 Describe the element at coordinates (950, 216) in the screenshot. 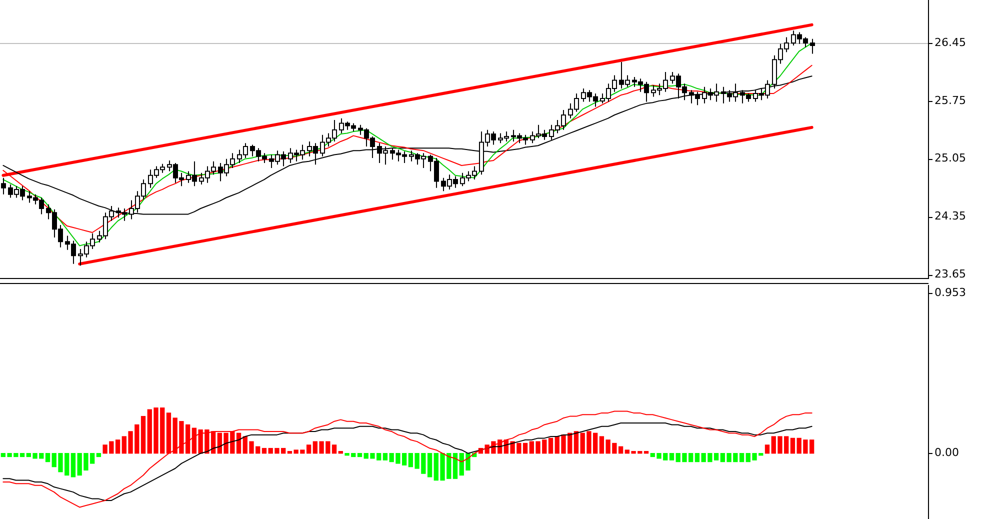

I see `y-tick-label: 24.35` at that location.